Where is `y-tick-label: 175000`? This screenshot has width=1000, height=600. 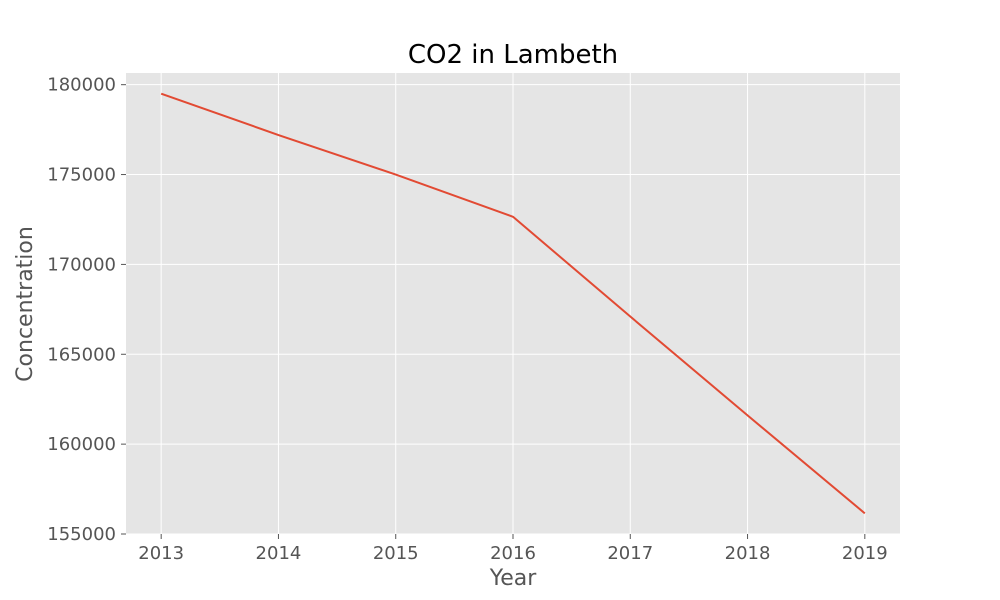 y-tick-label: 175000 is located at coordinates (81, 175).